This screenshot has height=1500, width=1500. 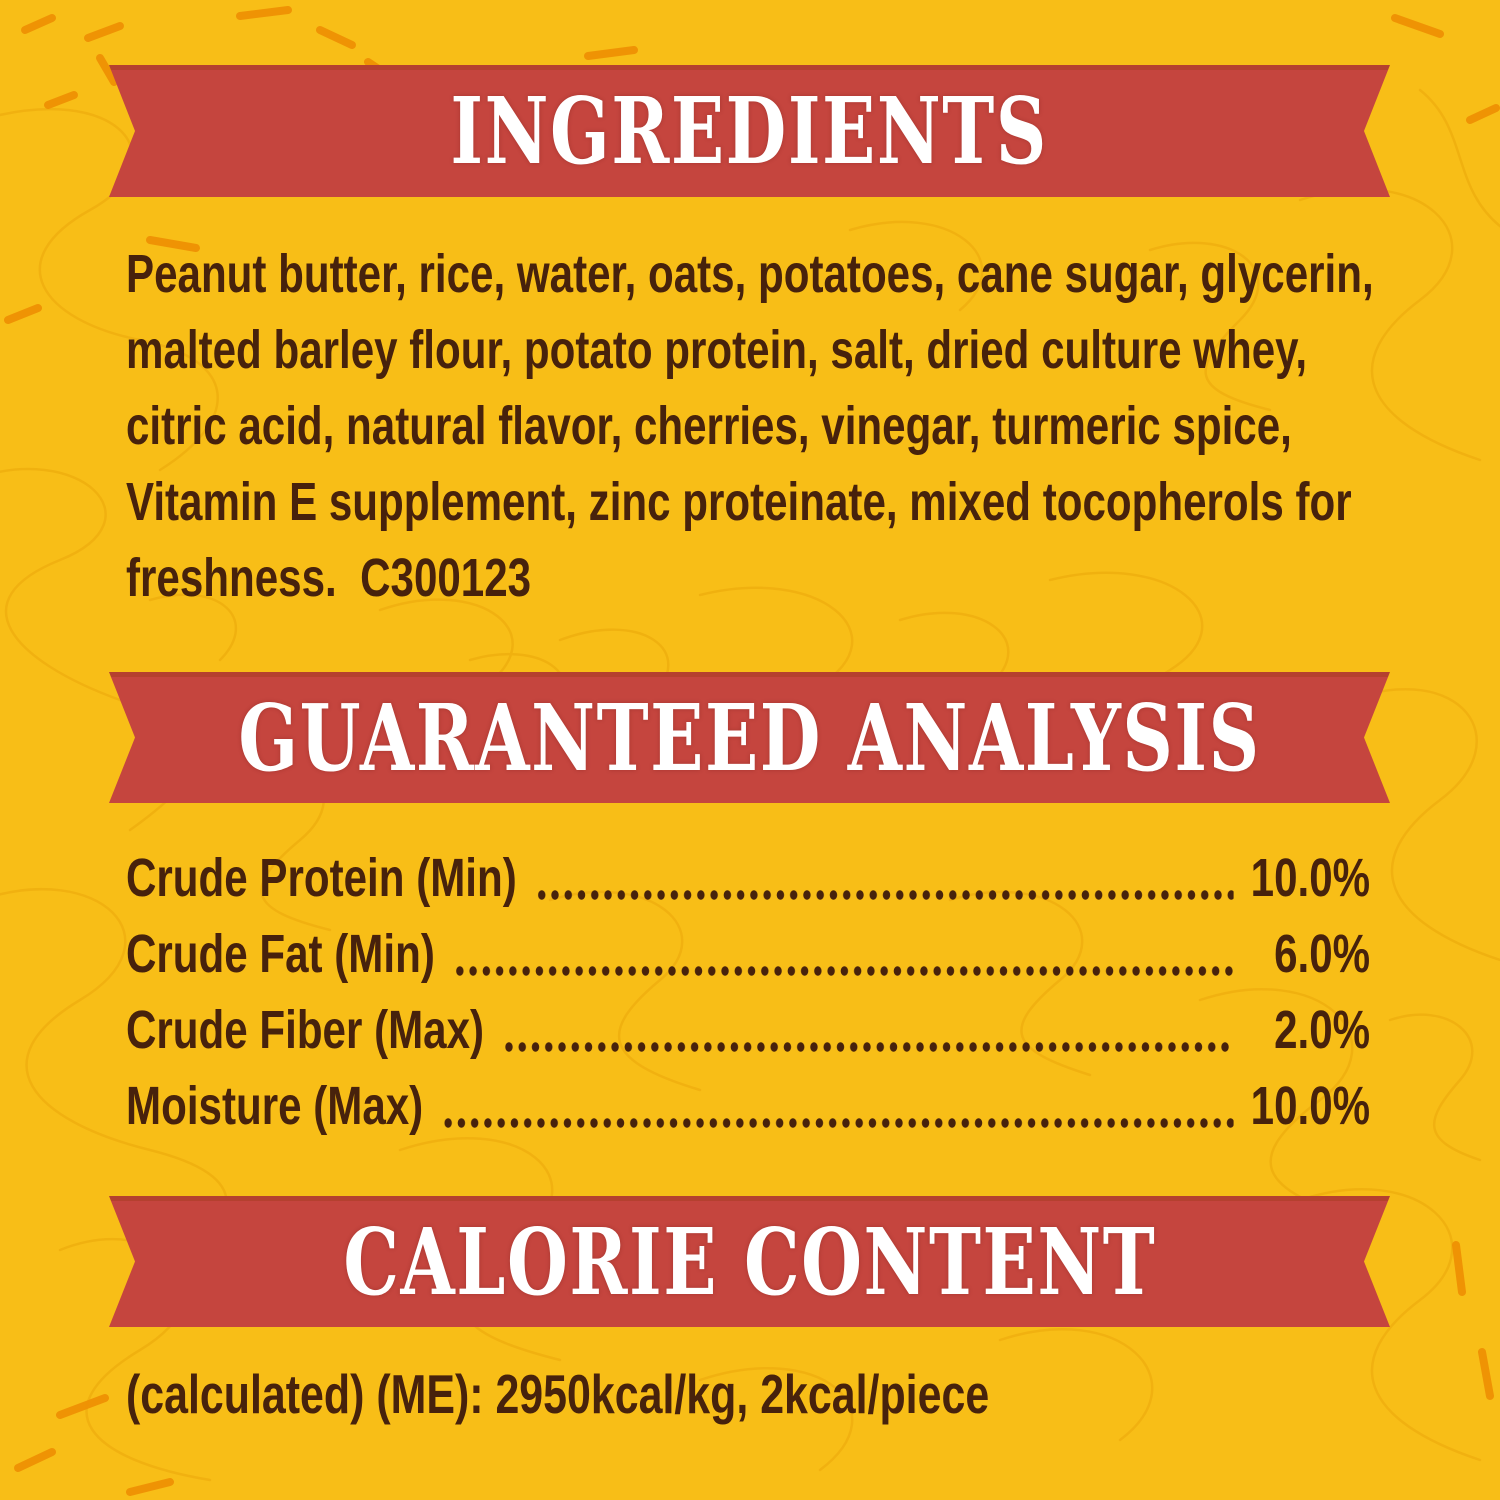 I want to click on ingredients-banner: INGREDIENTS, so click(x=749, y=131).